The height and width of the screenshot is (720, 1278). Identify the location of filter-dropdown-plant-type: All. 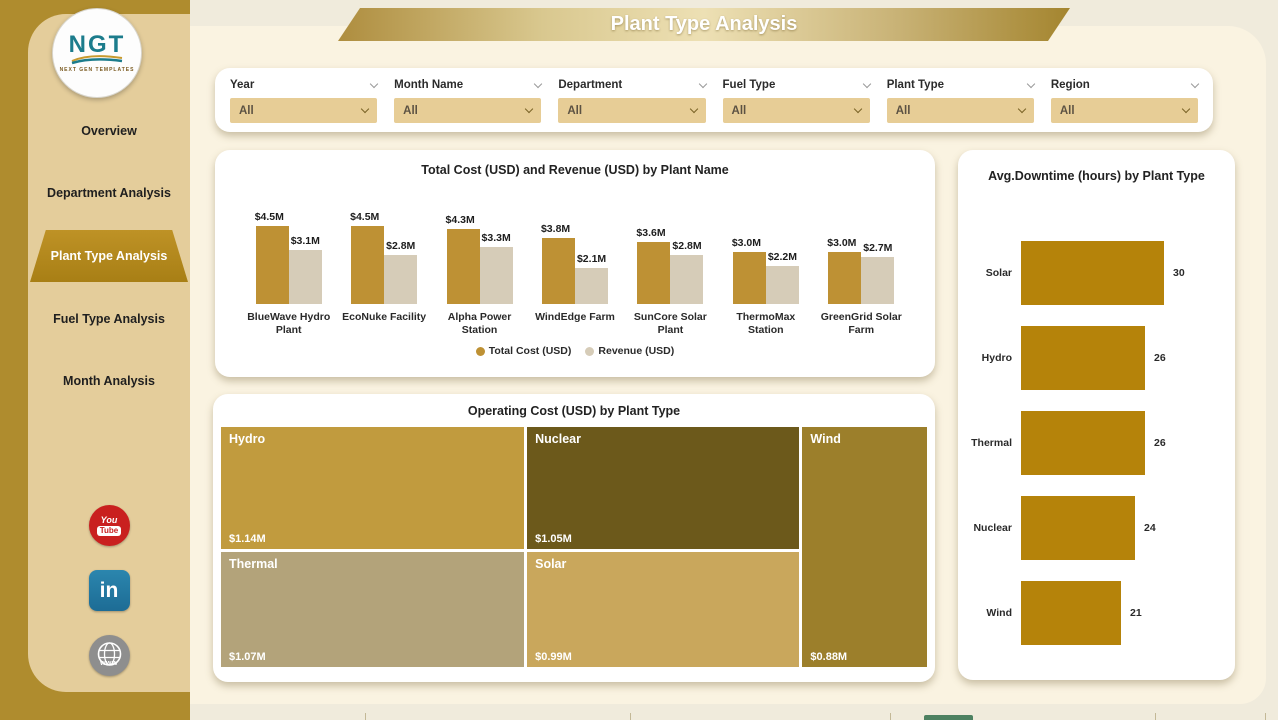
(960, 110).